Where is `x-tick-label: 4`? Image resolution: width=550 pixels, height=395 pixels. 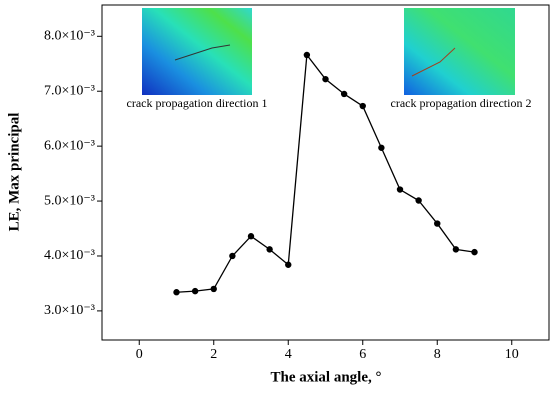
x-tick-label: 4 is located at coordinates (288, 354).